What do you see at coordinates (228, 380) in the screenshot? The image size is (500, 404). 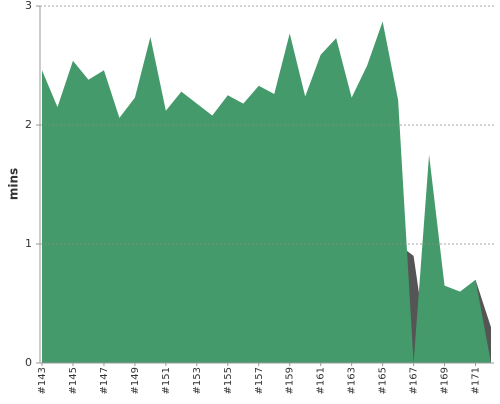 I see `x-tick-label: #155` at bounding box center [228, 380].